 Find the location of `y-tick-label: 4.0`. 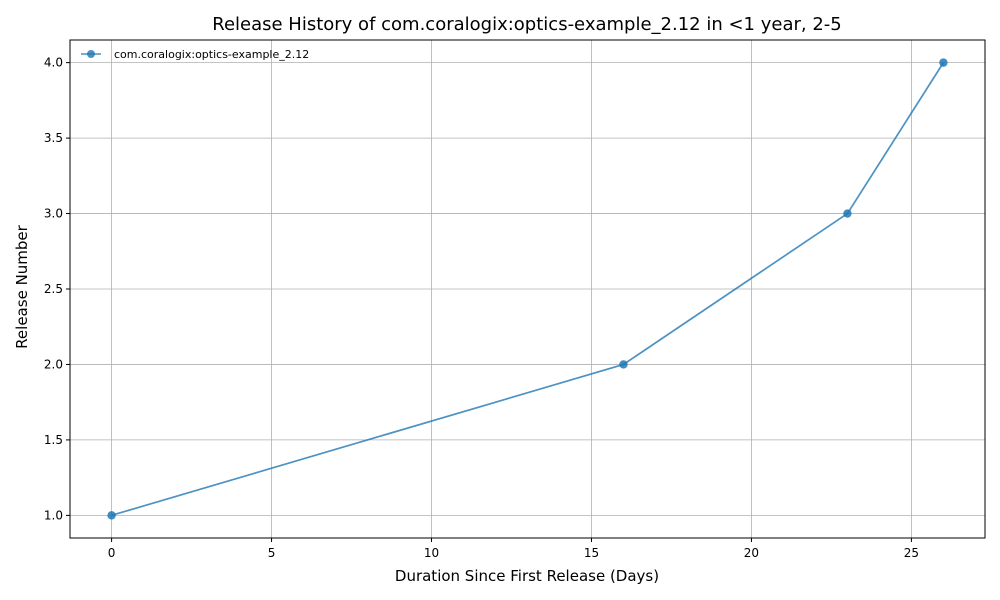

y-tick-label: 4.0 is located at coordinates (53, 63).